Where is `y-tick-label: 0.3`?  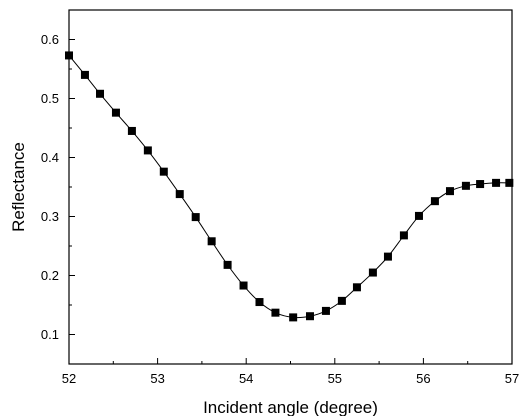 y-tick-label: 0.3 is located at coordinates (50, 216).